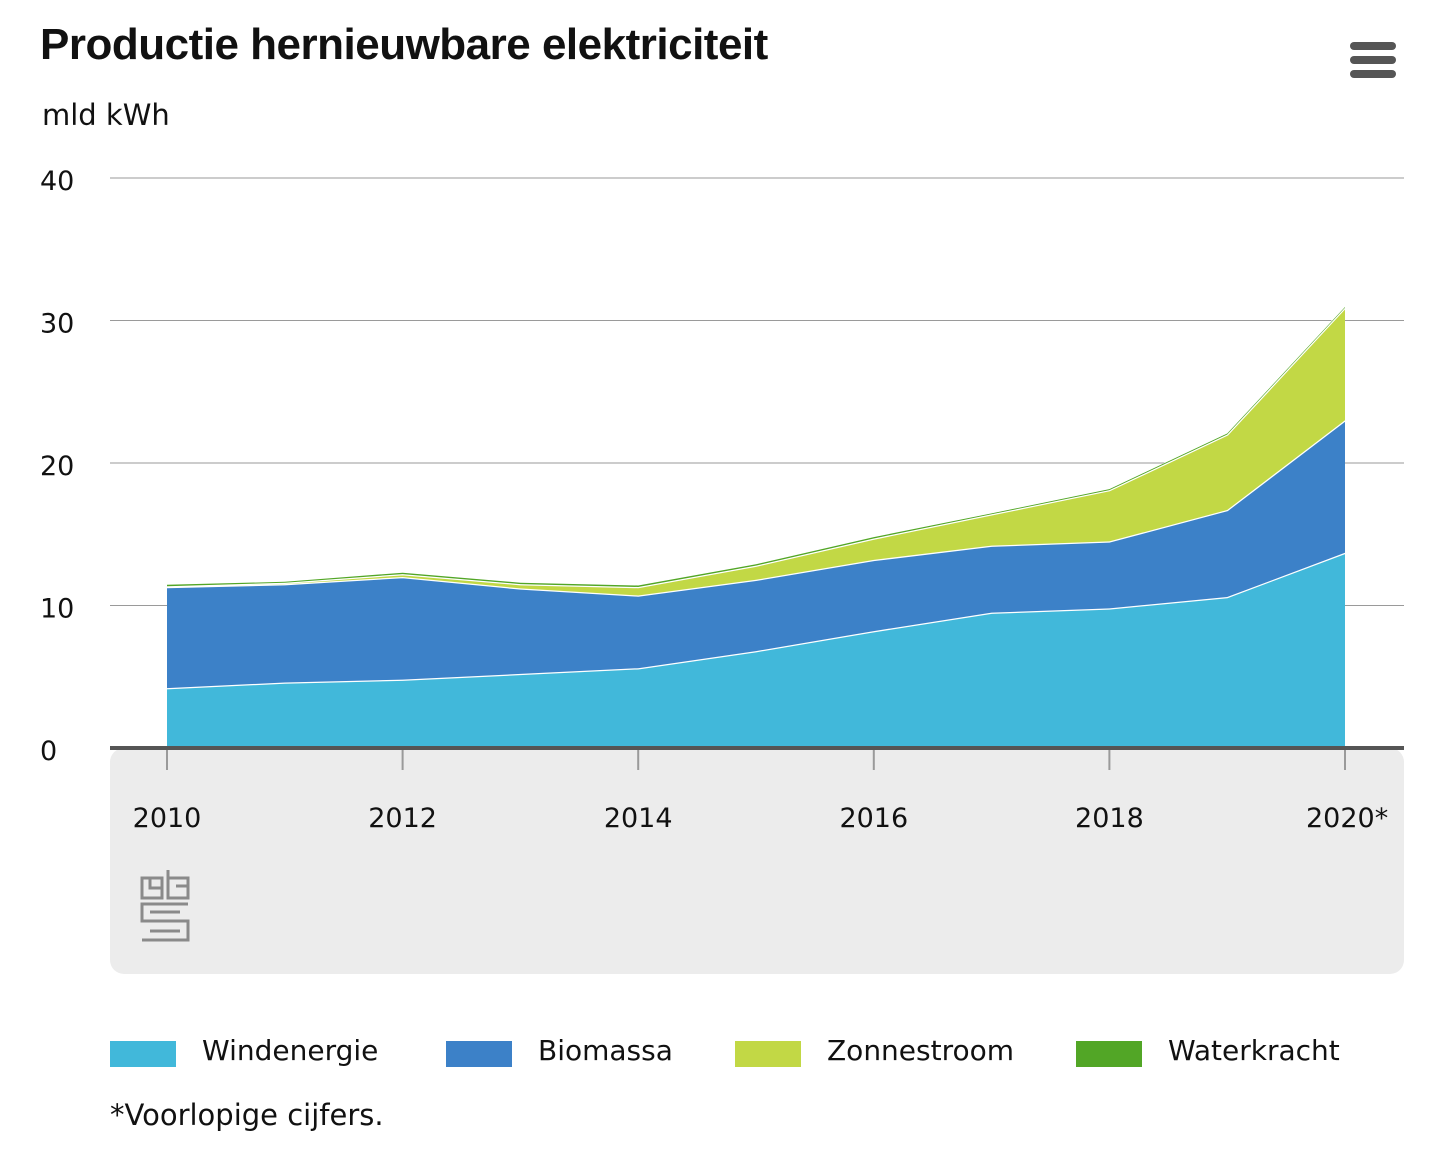 The width and height of the screenshot is (1456, 1171). I want to click on y-axis-unit-label: mld kWh, so click(106, 115).